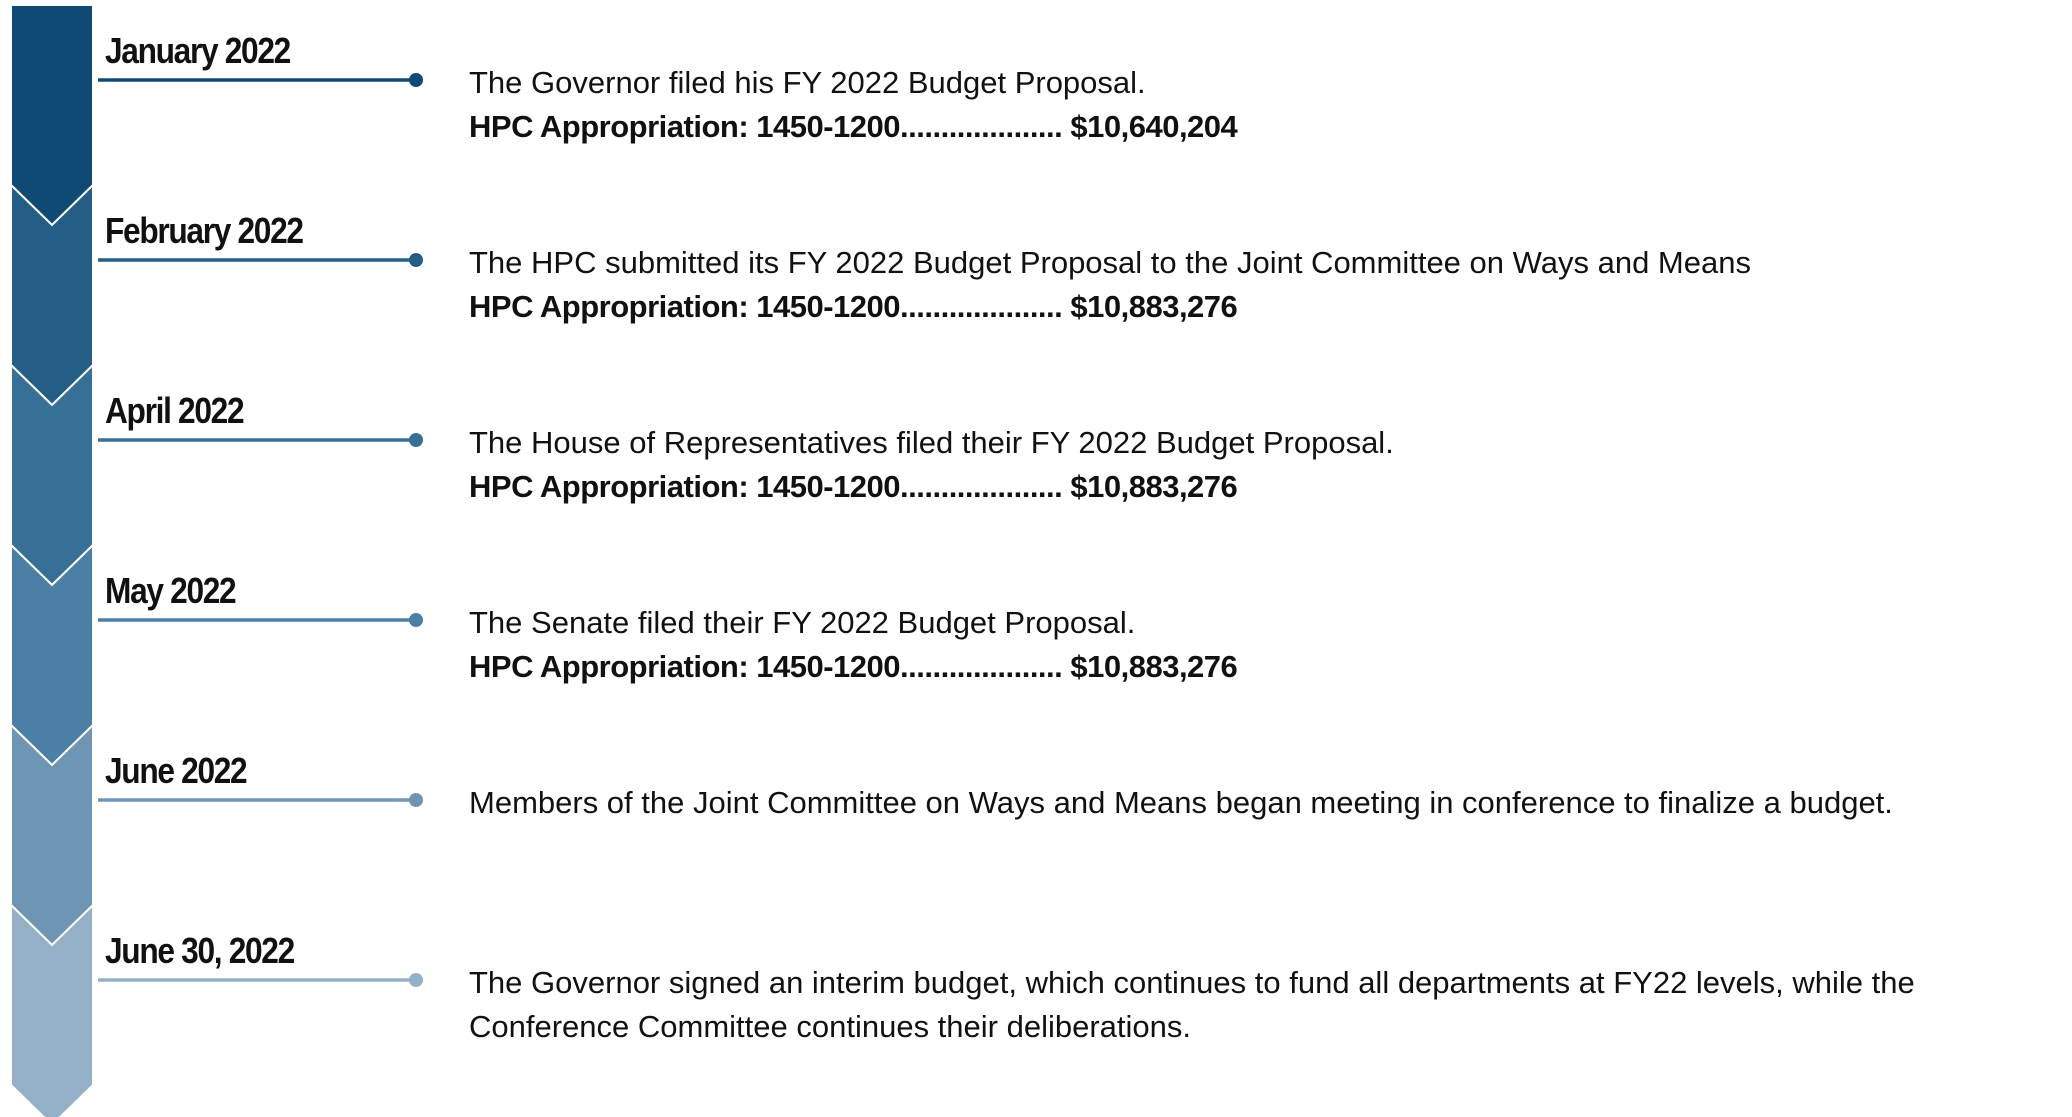 This screenshot has height=1117, width=2072. Describe the element at coordinates (171, 590) in the screenshot. I see `event-date: May 2022` at that location.